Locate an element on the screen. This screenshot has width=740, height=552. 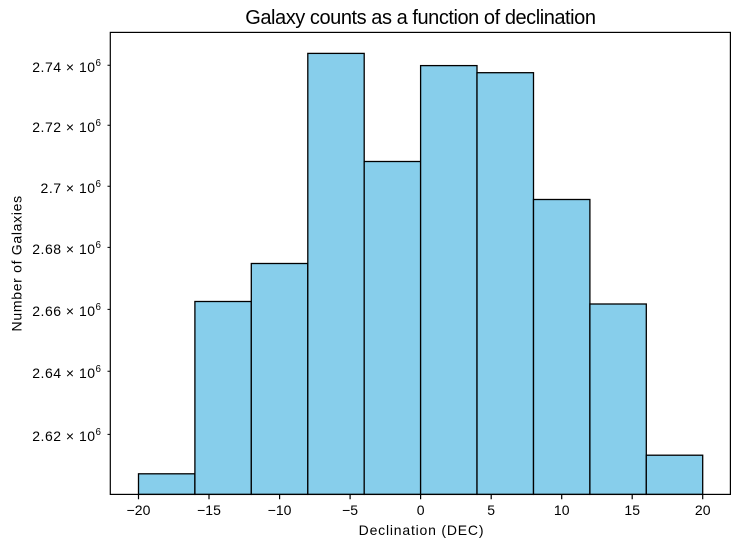
svg-text: 10 is located at coordinates (562, 510).